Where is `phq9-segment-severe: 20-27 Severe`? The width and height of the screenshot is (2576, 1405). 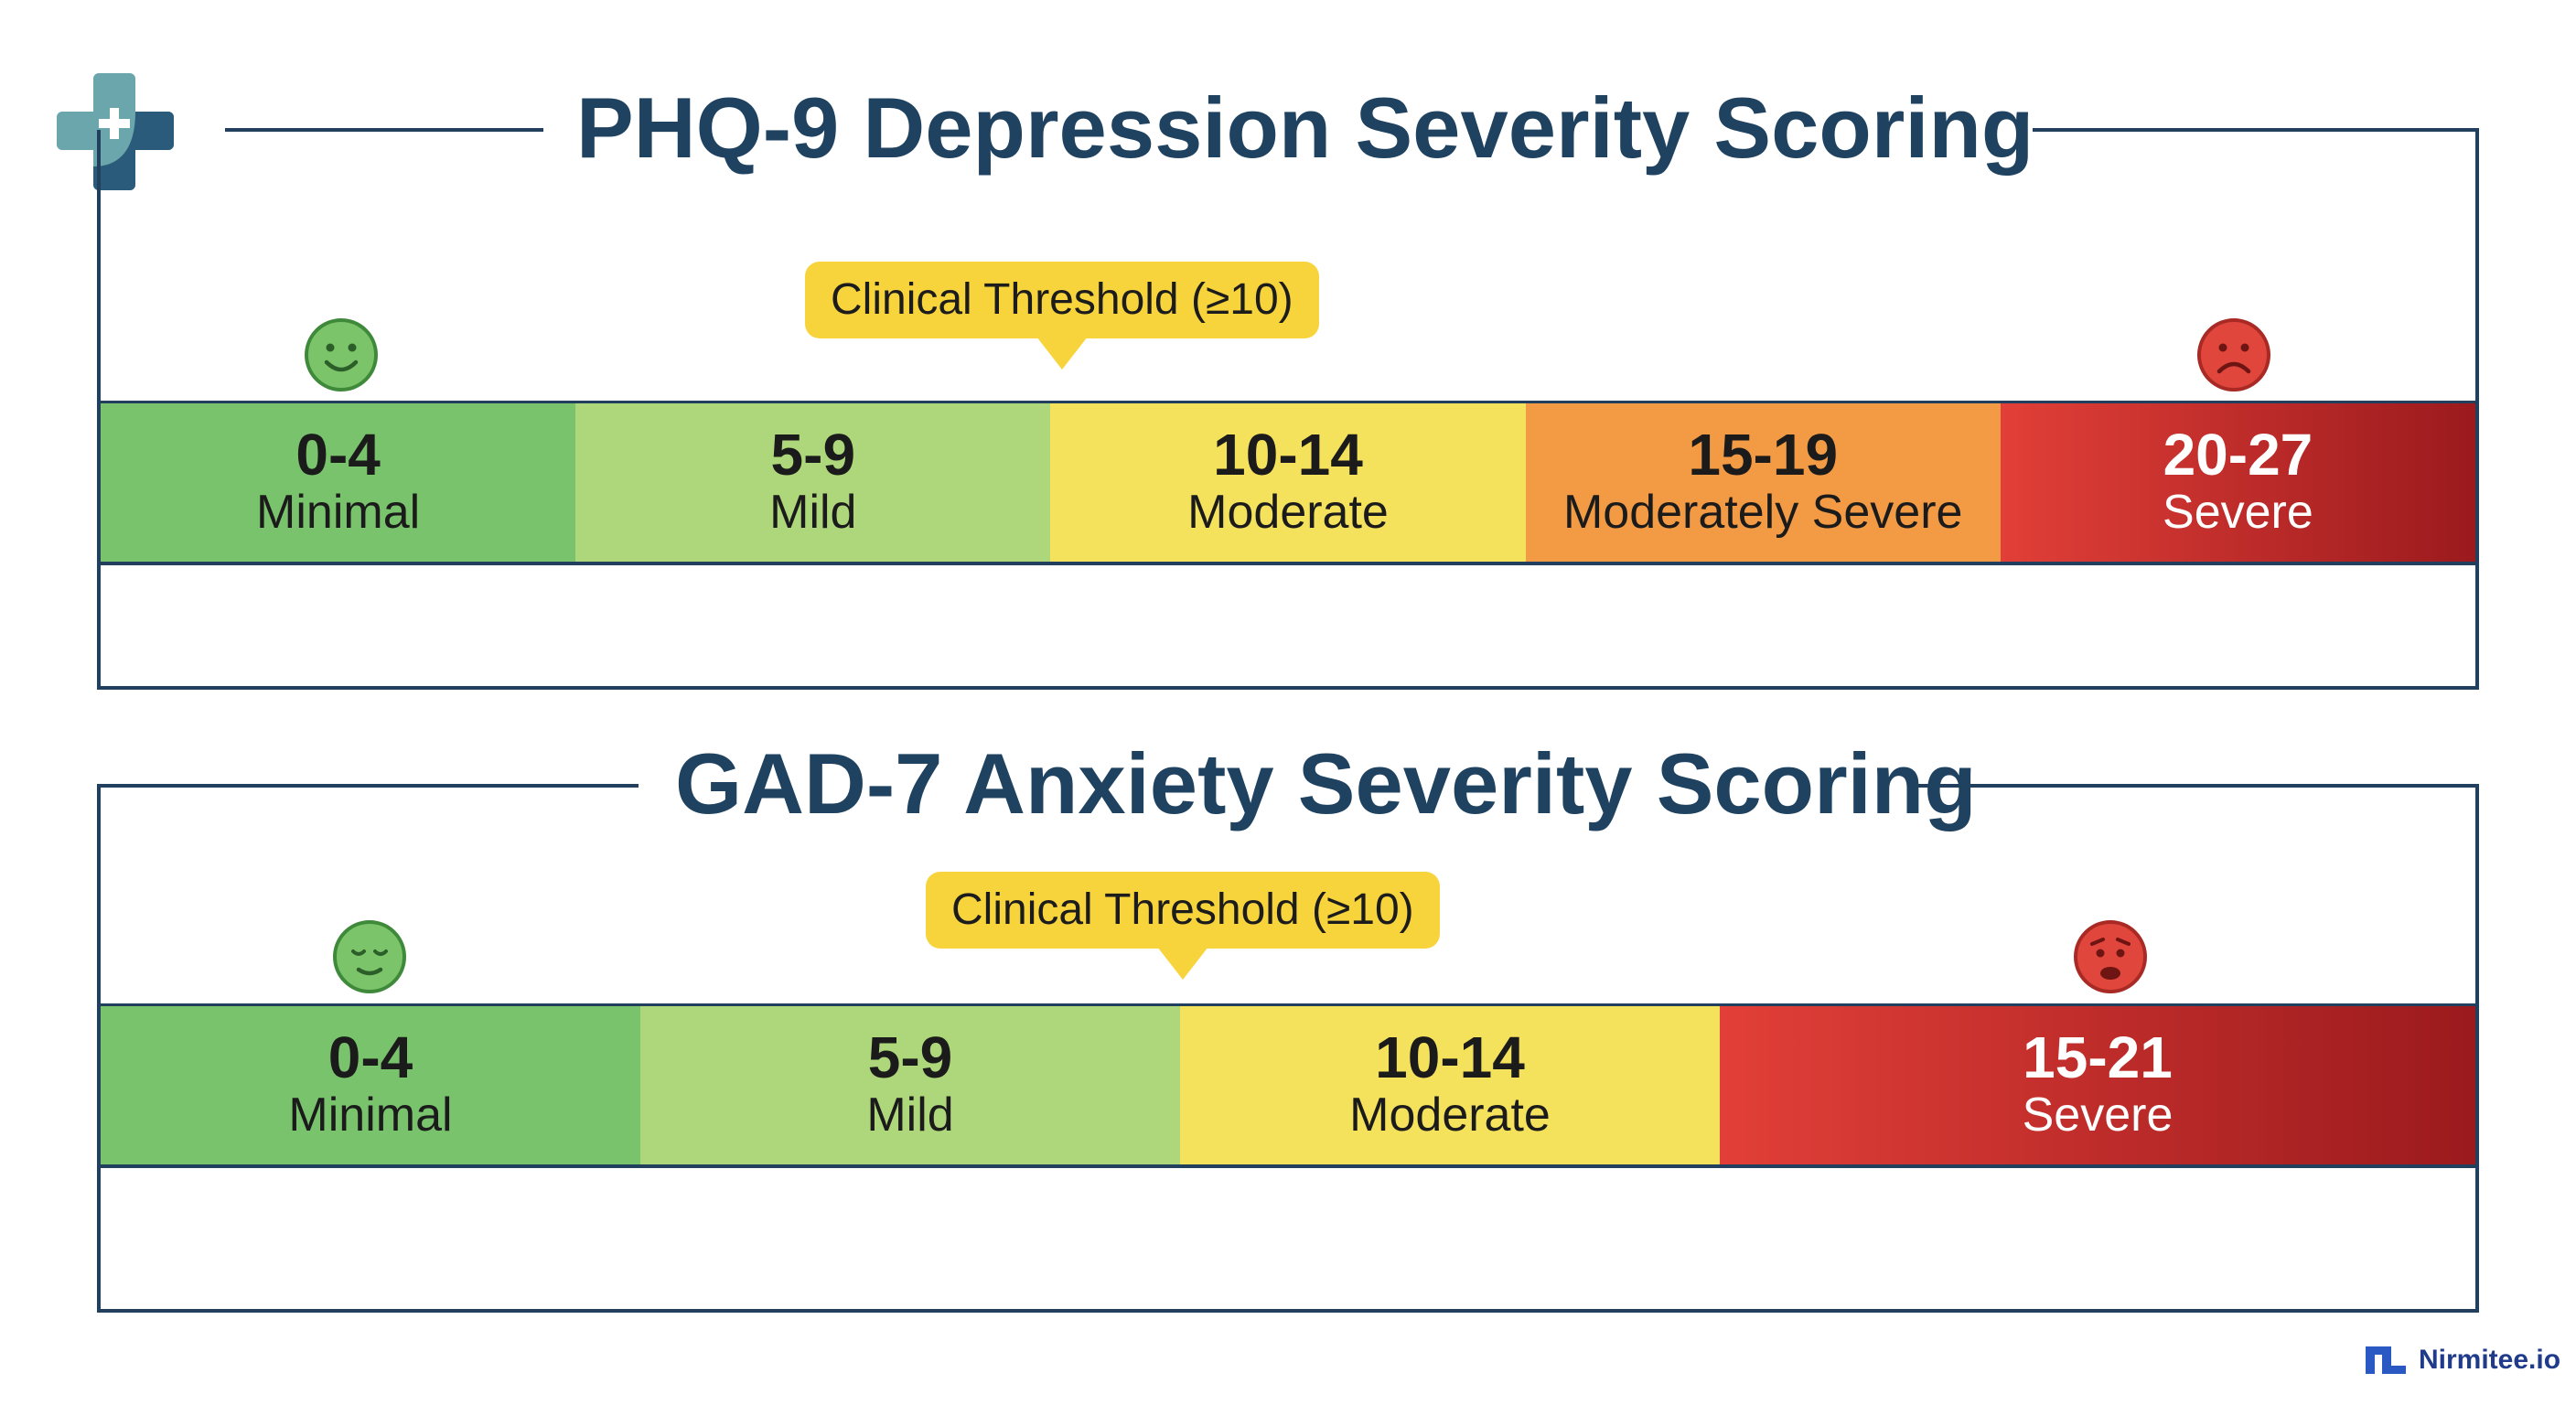
phq9-segment-severe: 20-27 Severe is located at coordinates (2238, 483).